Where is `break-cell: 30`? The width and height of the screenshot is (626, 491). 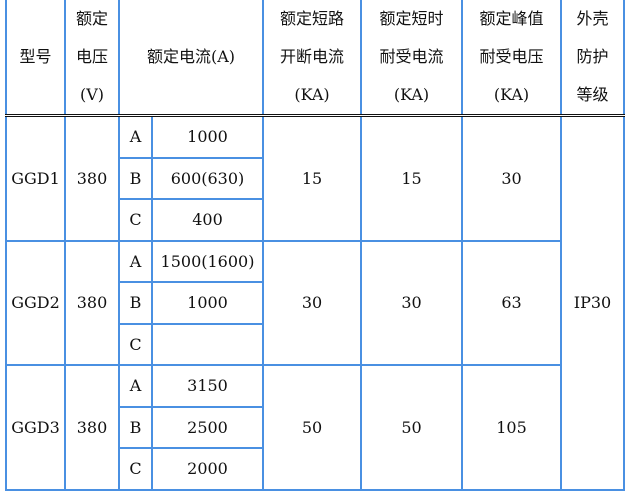
break-cell: 30 is located at coordinates (312, 302).